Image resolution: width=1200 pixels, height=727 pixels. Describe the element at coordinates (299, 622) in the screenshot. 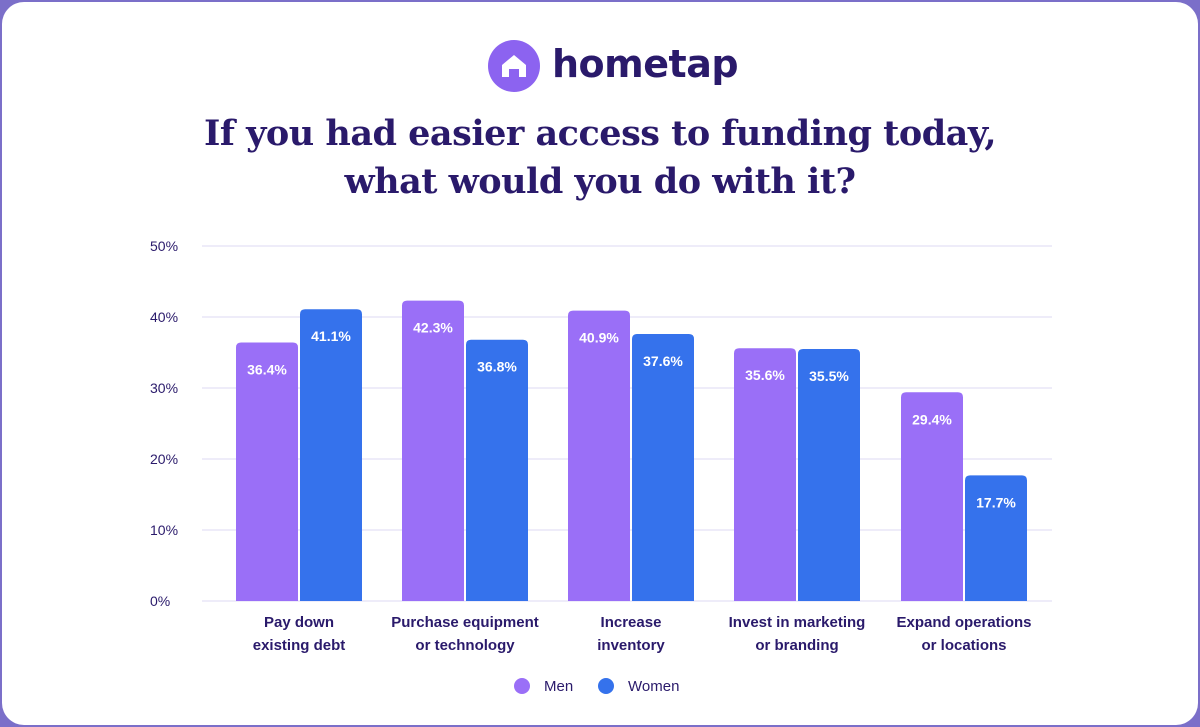

I see `x-tick-label-pay-down-line-1: Pay down` at that location.